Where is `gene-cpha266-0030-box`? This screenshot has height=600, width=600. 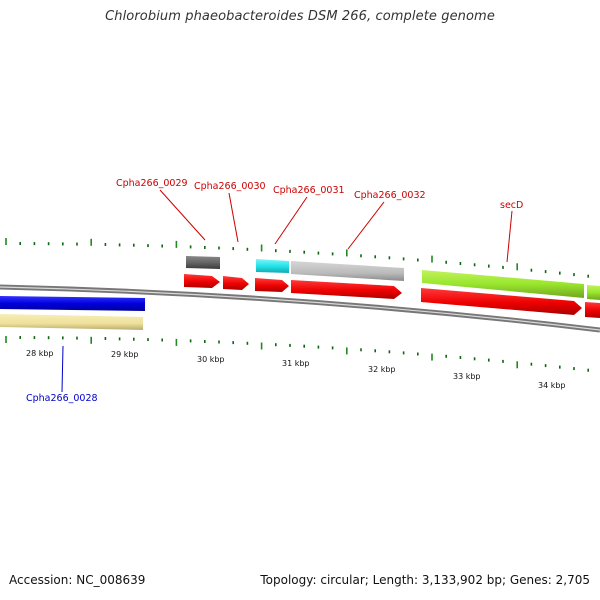
gene-cpha266-0030-box is located at coordinates (272, 266).